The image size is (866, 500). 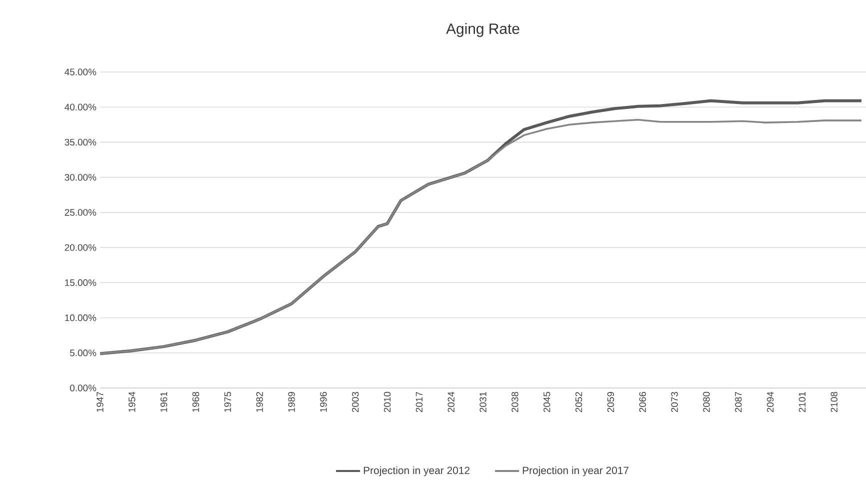 What do you see at coordinates (164, 402) in the screenshot?
I see `x-tick-label: 1961` at bounding box center [164, 402].